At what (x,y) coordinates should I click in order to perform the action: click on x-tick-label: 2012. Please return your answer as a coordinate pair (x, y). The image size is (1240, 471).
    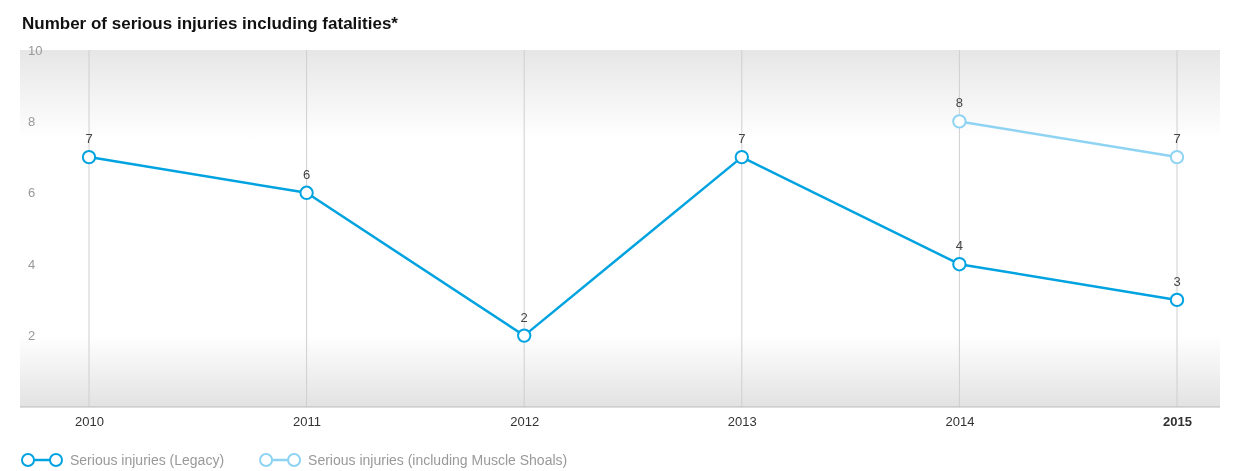
    Looking at the image, I should click on (525, 422).